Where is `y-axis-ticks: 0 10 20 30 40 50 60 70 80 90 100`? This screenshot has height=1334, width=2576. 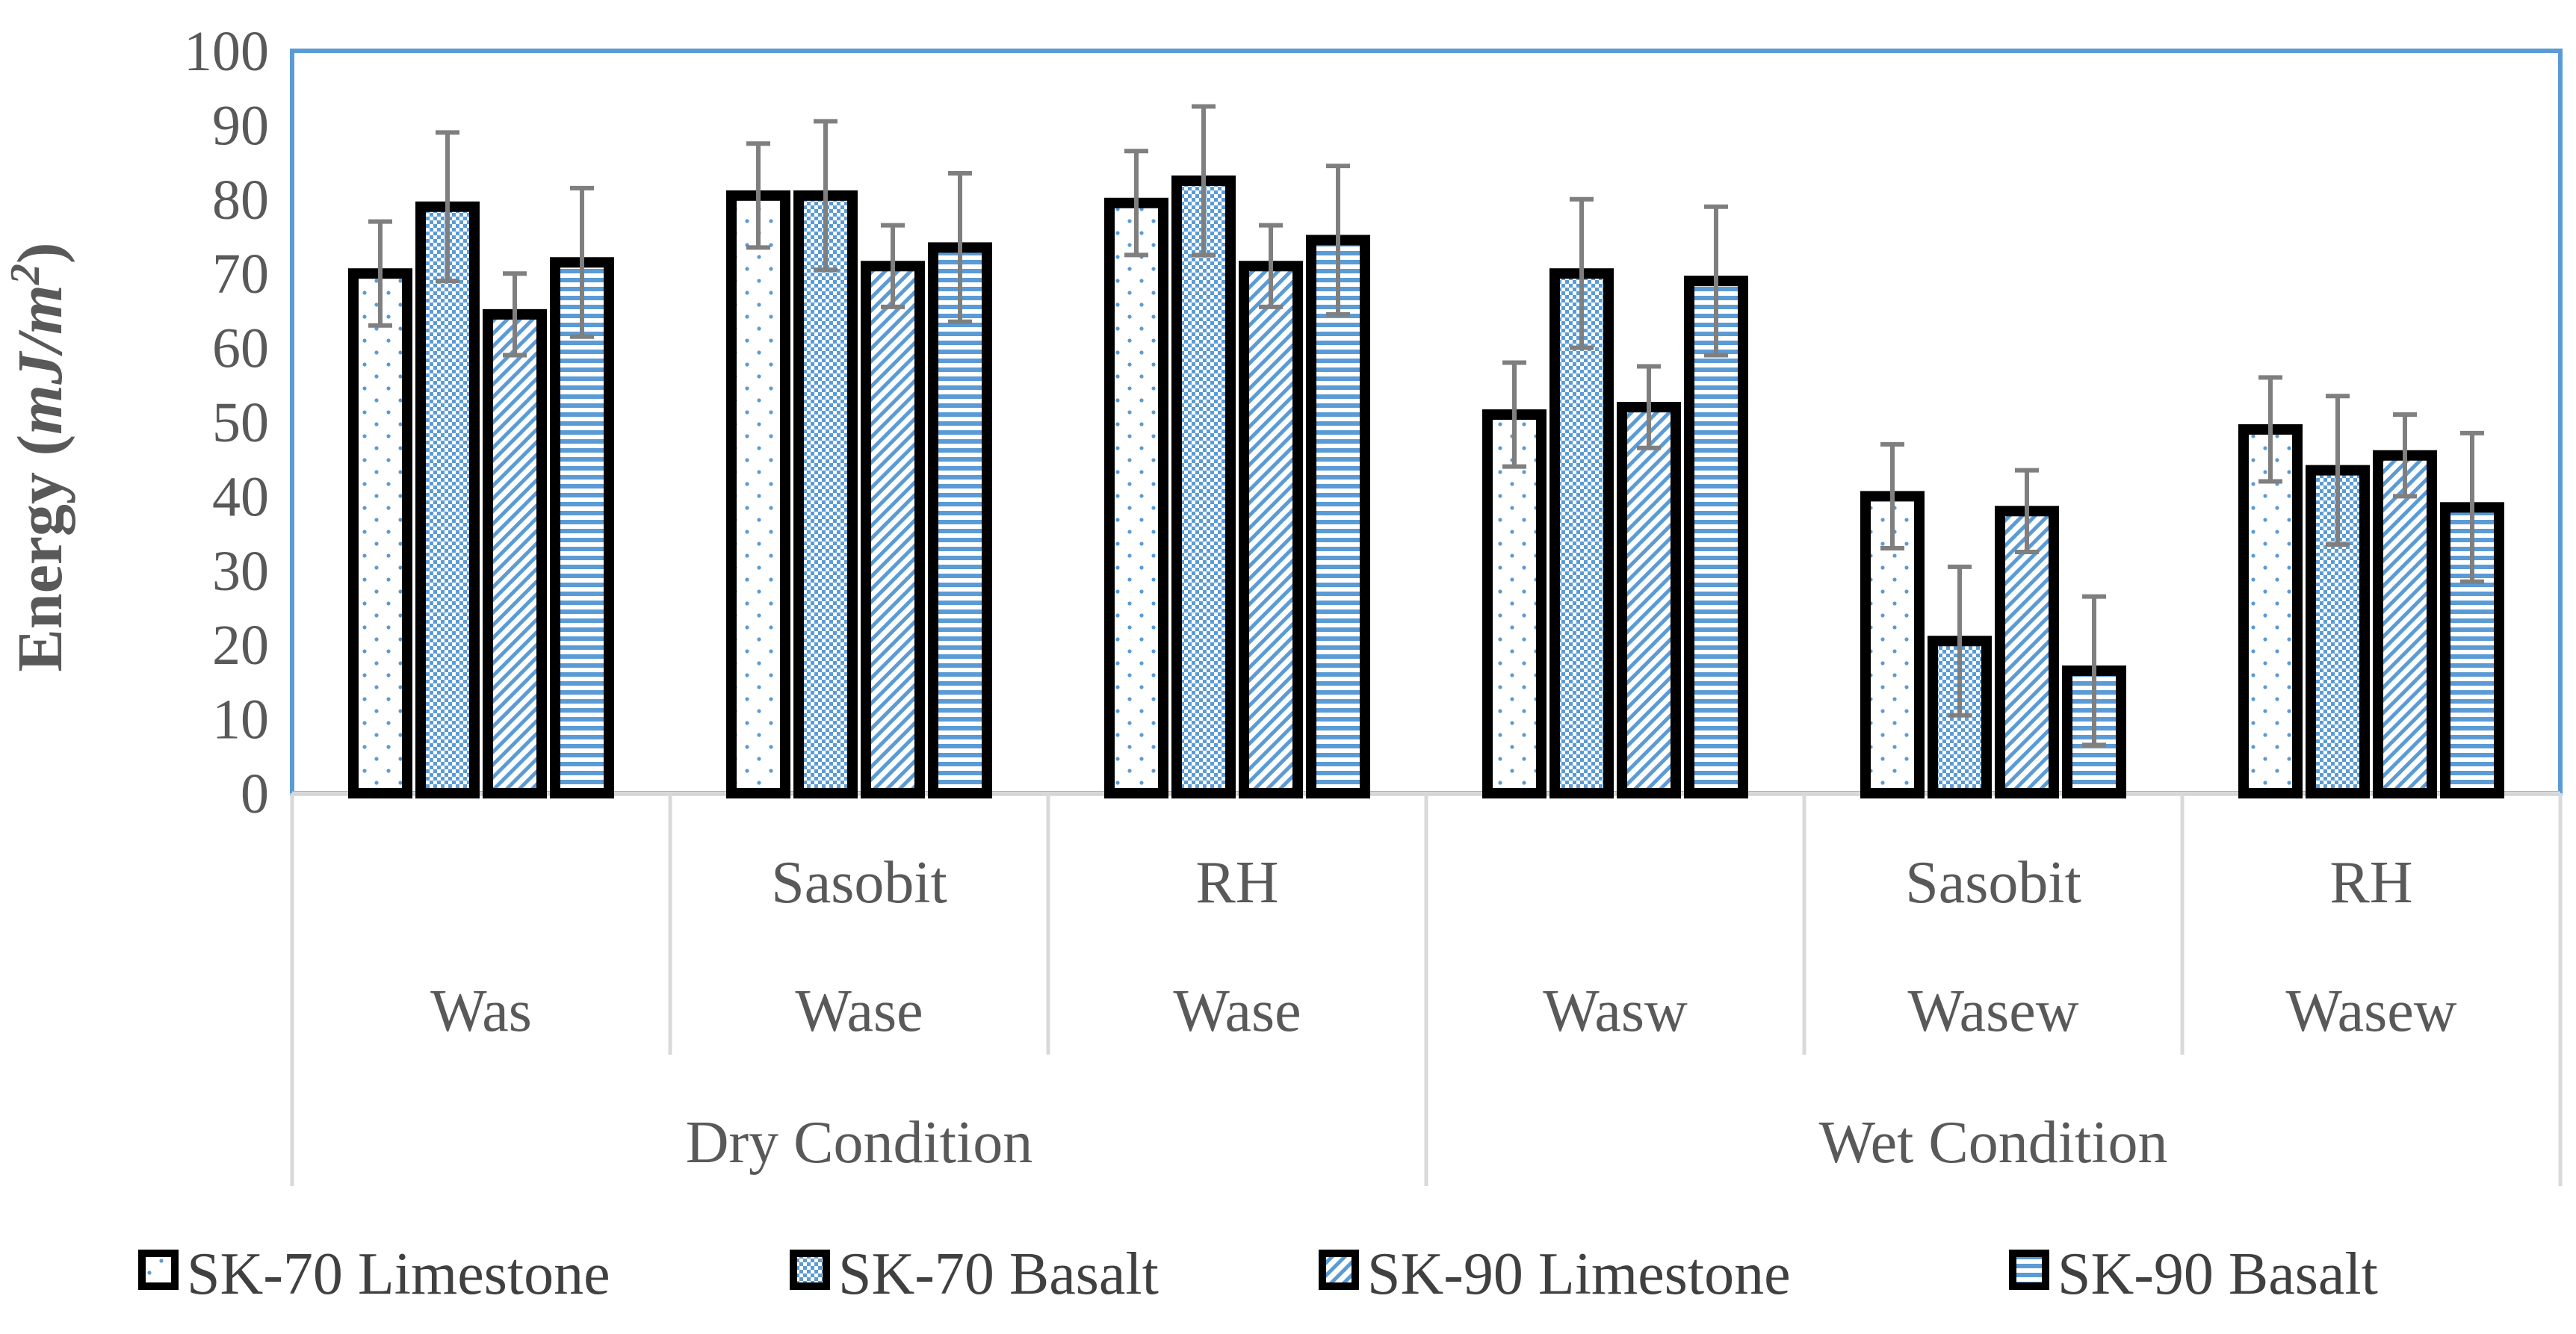 y-axis-ticks: 0 10 20 30 40 50 60 70 80 90 100 is located at coordinates (226, 422).